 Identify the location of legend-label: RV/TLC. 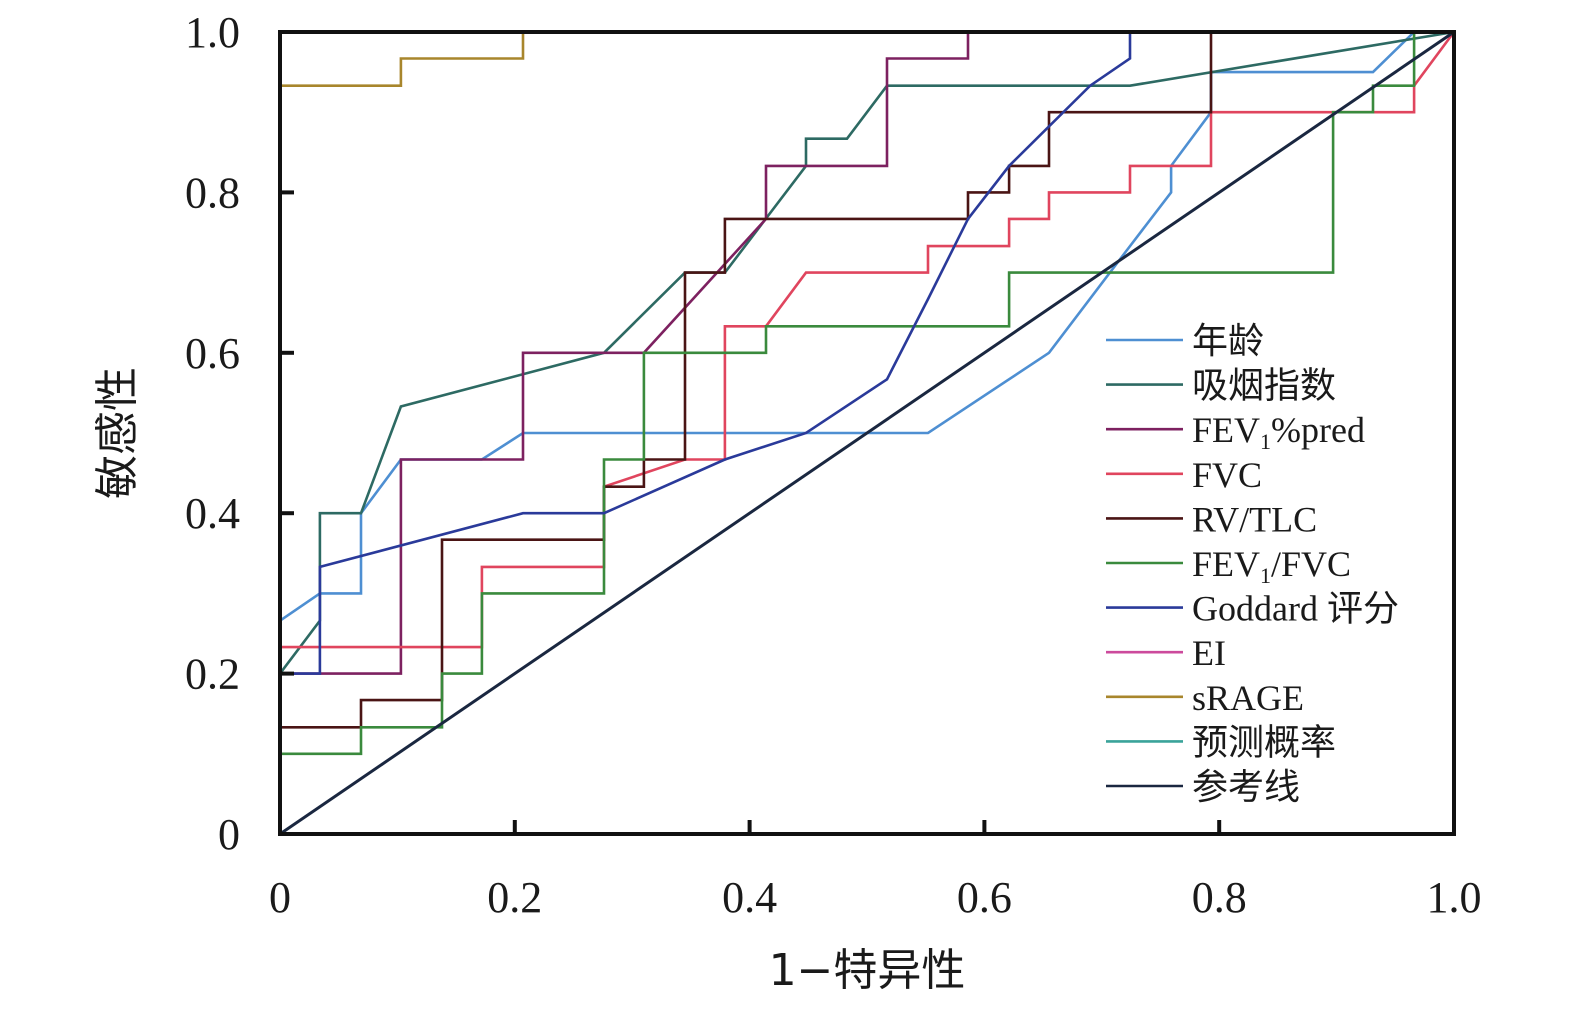
(1254, 519).